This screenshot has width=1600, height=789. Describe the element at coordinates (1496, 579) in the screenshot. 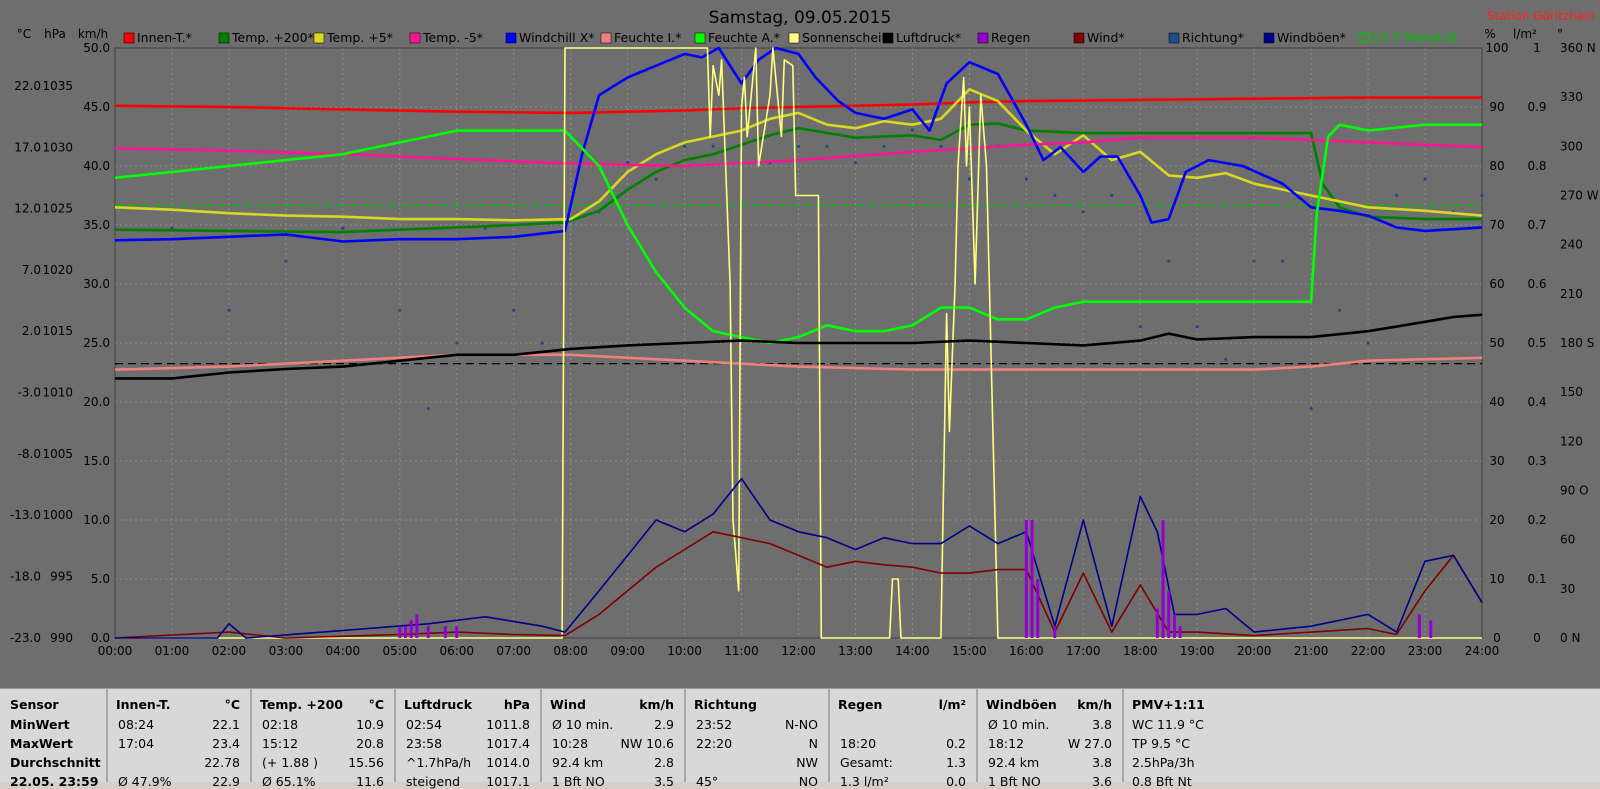

I see `y-tick-label-percent: 10` at that location.